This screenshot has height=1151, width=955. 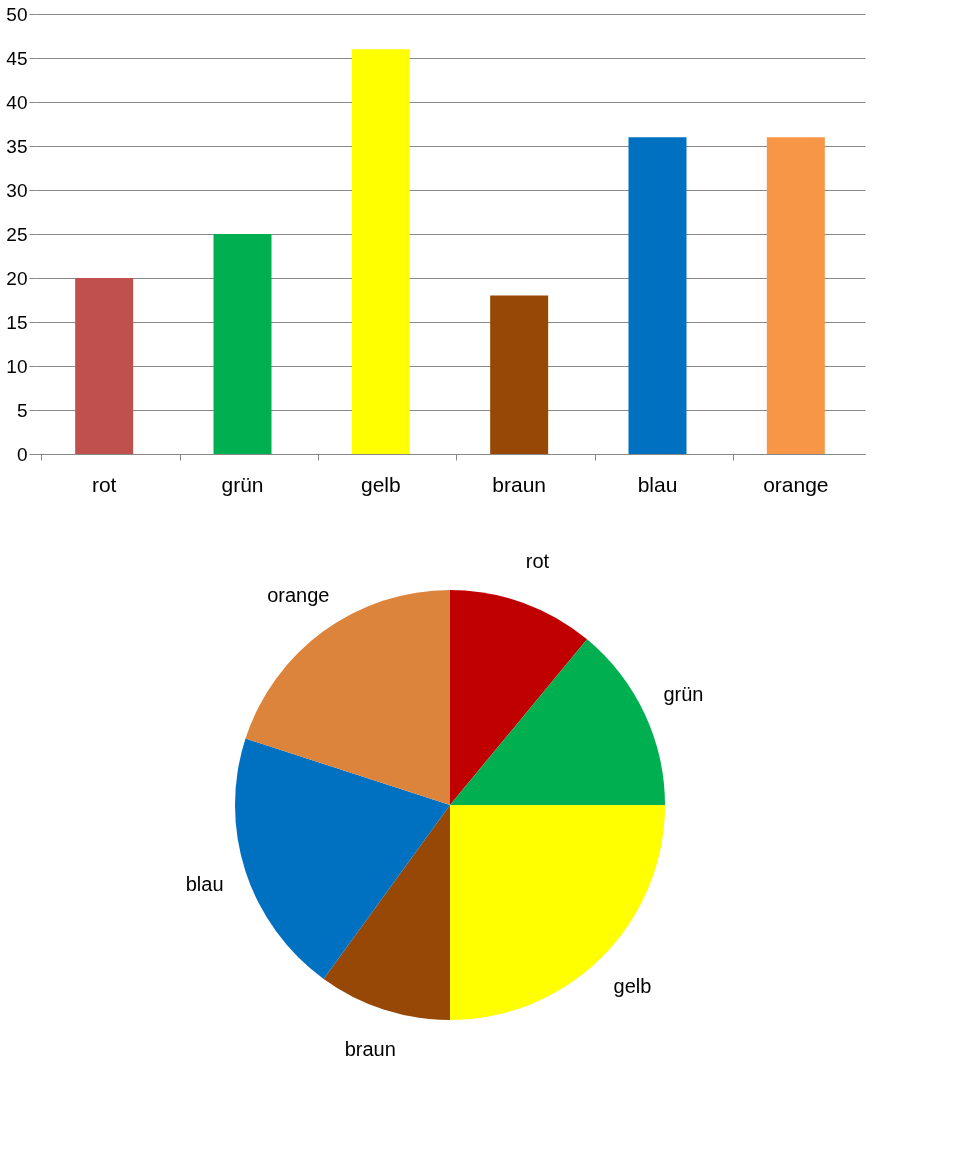 I want to click on slice-label: gelb, so click(x=632, y=986).